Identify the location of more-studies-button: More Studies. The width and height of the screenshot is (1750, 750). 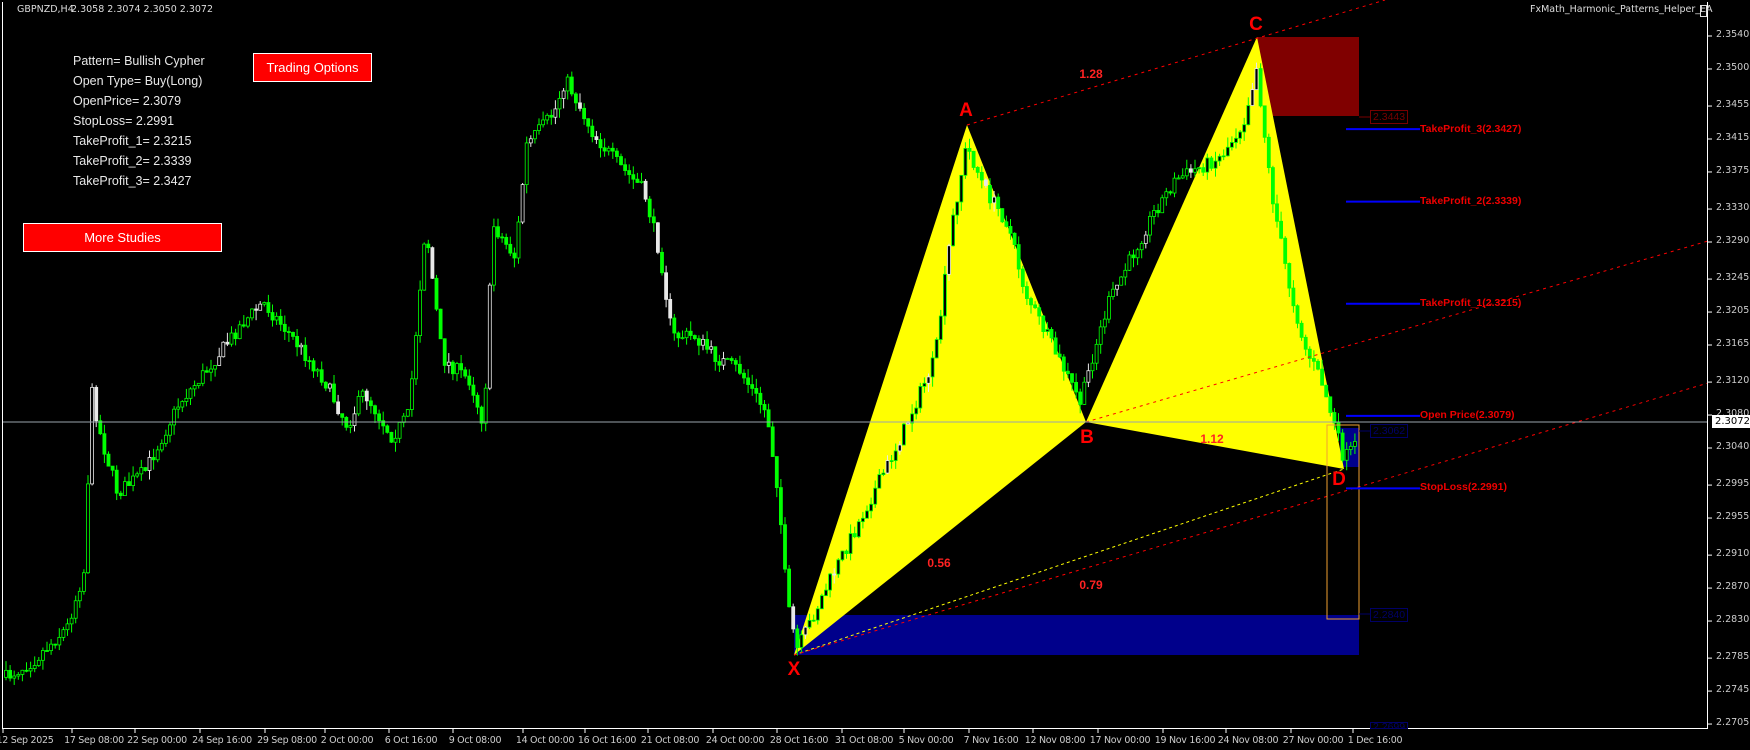
(122, 237).